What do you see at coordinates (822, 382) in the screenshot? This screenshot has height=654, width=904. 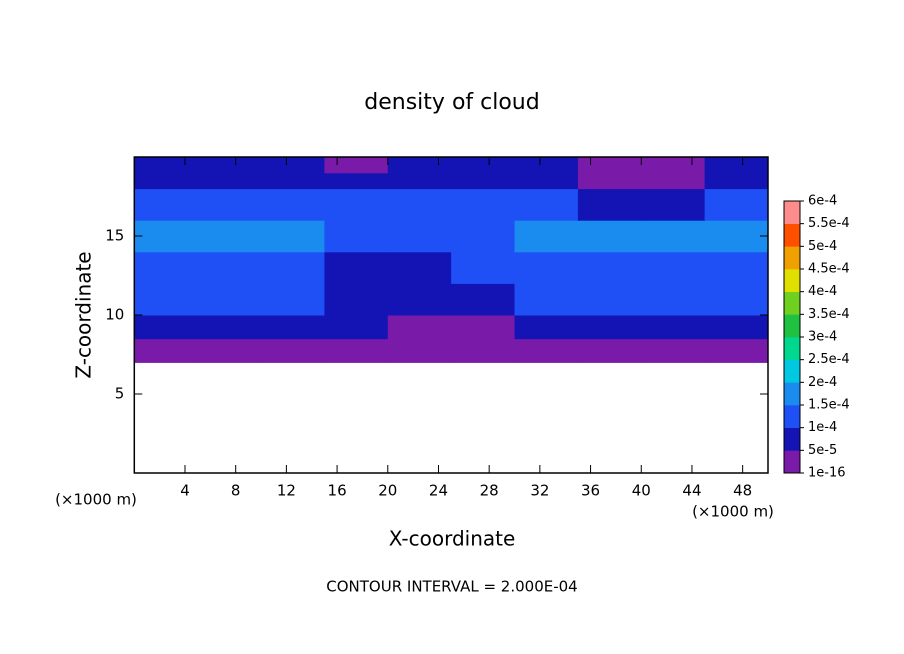 I see `colorbar-label: 2e-4` at bounding box center [822, 382].